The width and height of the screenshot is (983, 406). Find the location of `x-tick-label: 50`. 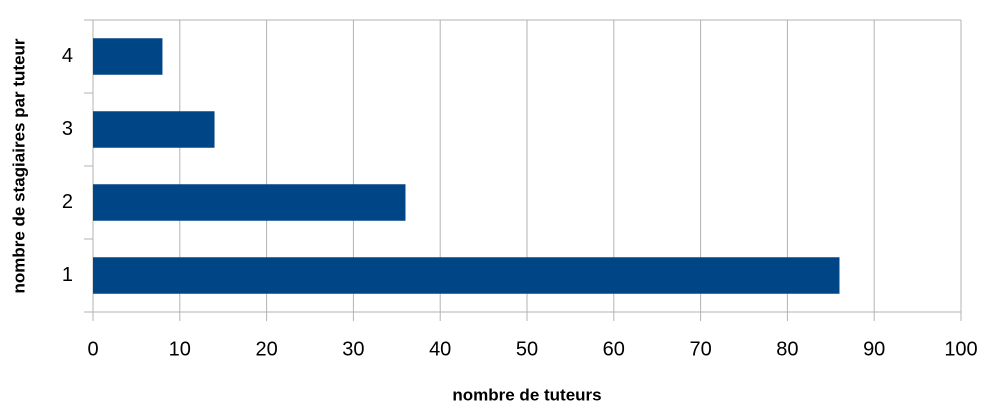

x-tick-label: 50 is located at coordinates (527, 349).